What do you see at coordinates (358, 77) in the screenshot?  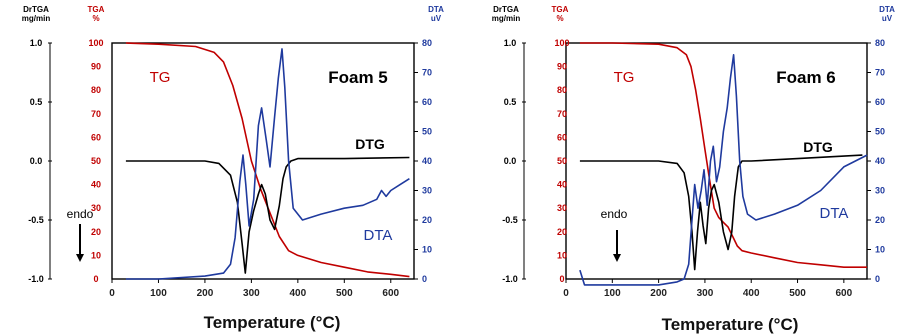 I see `chart-title: Foam 5` at bounding box center [358, 77].